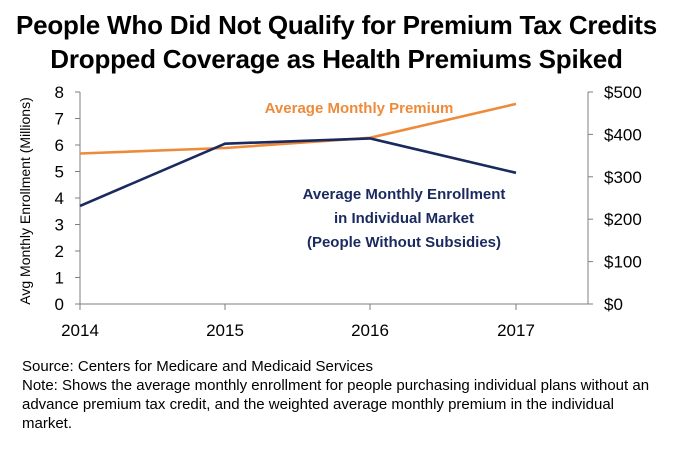 The height and width of the screenshot is (449, 673). What do you see at coordinates (298, 128) in the screenshot?
I see `premium-line` at bounding box center [298, 128].